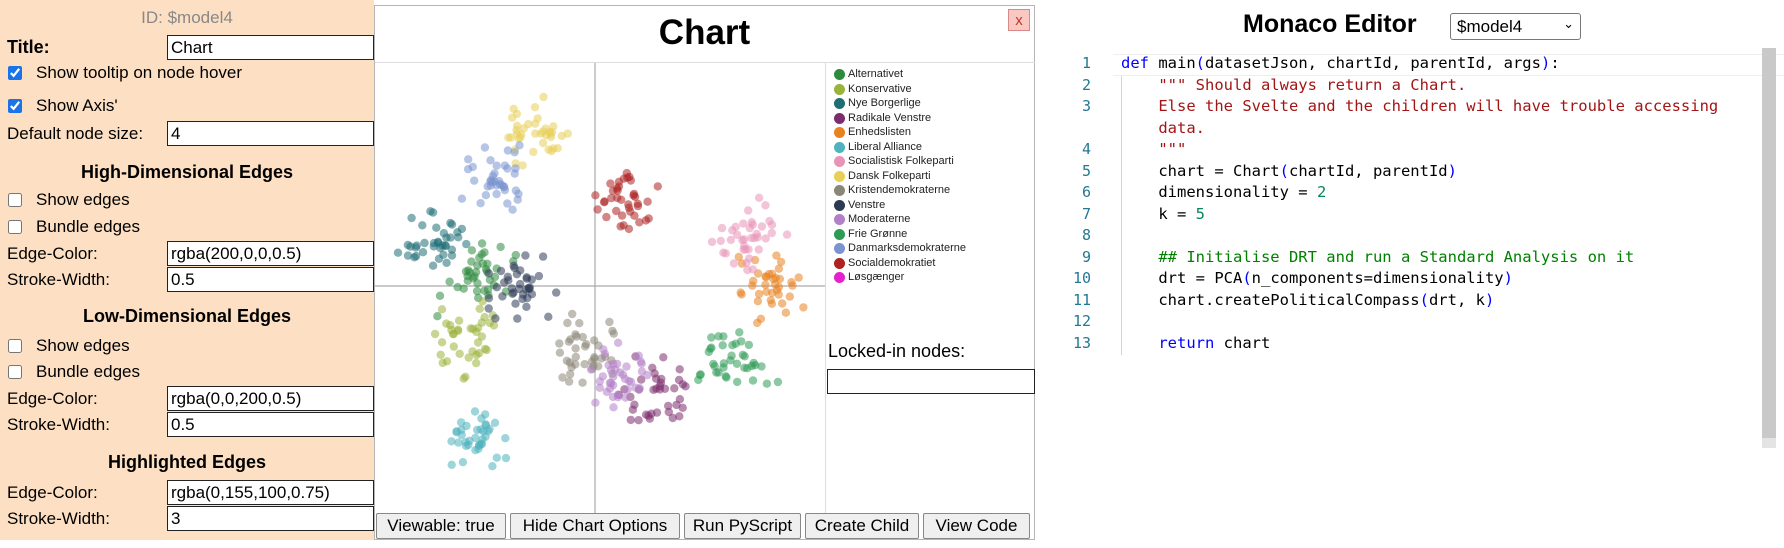 This screenshot has width=1784, height=548. What do you see at coordinates (742, 526) in the screenshot?
I see `run-pyscript-button: Run PyScript` at bounding box center [742, 526].